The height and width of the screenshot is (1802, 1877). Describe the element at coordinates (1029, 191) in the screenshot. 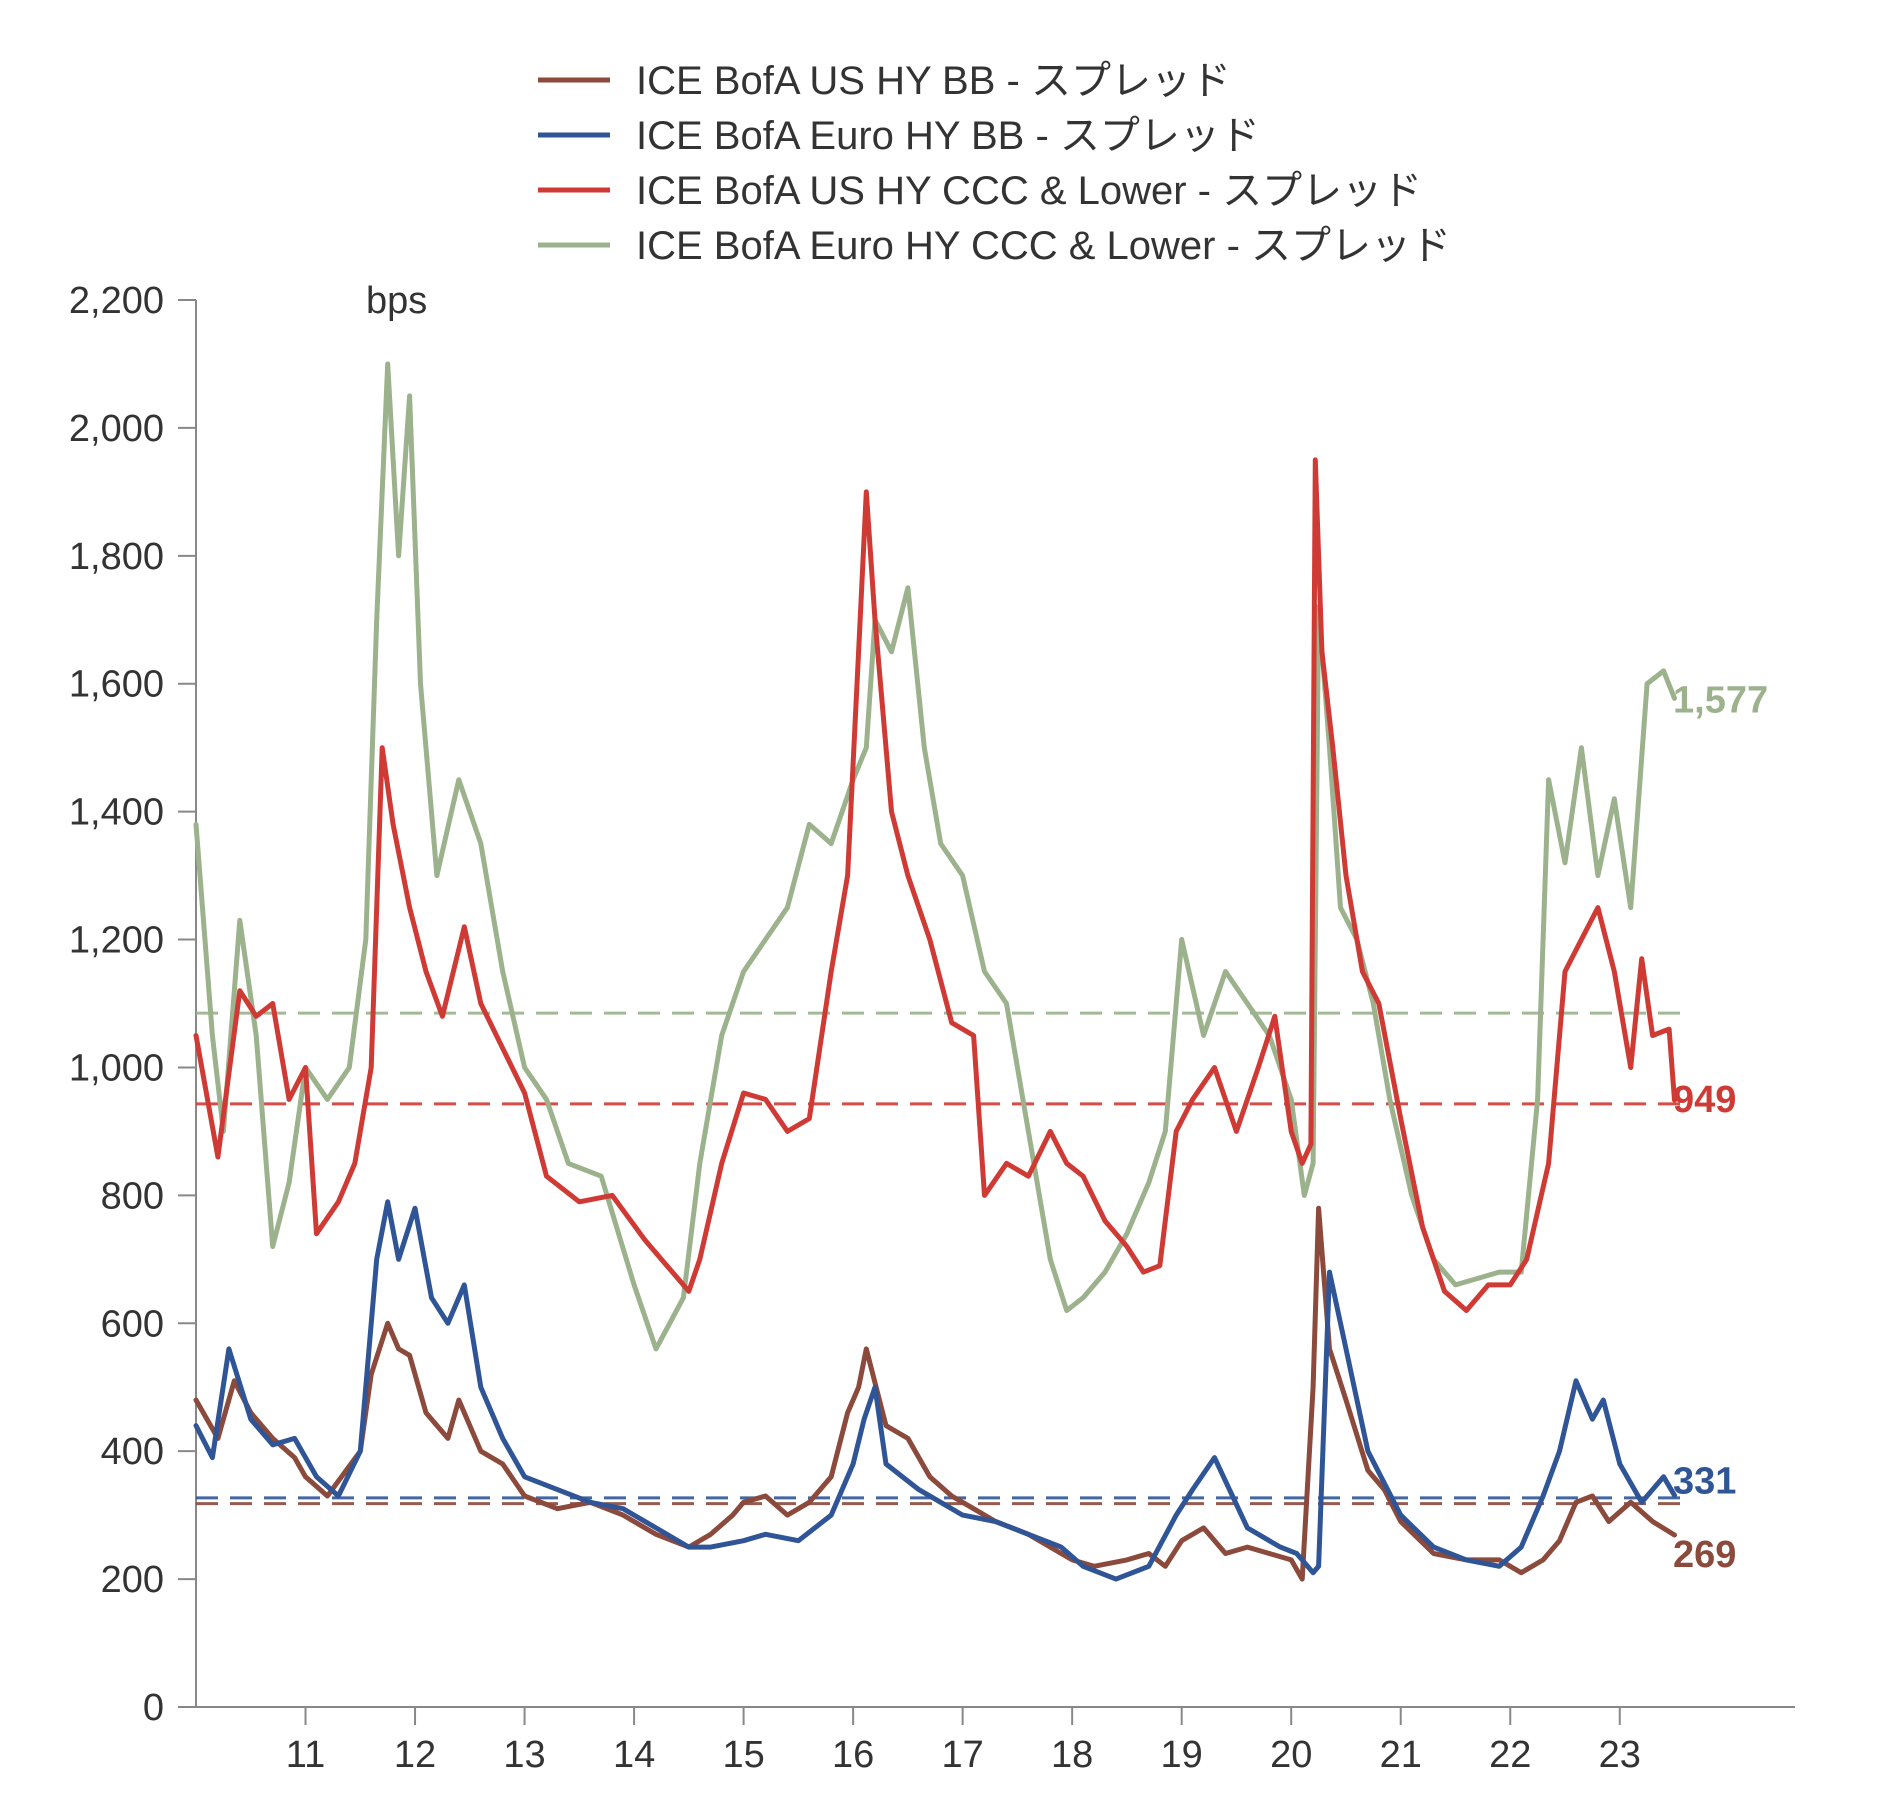

I see `legend-entry: ICE BofA US HY CCC & Lower - スプレッド` at that location.